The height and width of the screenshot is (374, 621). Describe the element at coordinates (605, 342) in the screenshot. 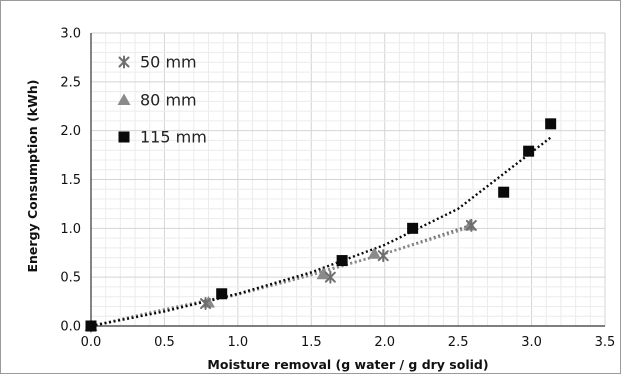

I see `x-tick-label: 3.5` at that location.